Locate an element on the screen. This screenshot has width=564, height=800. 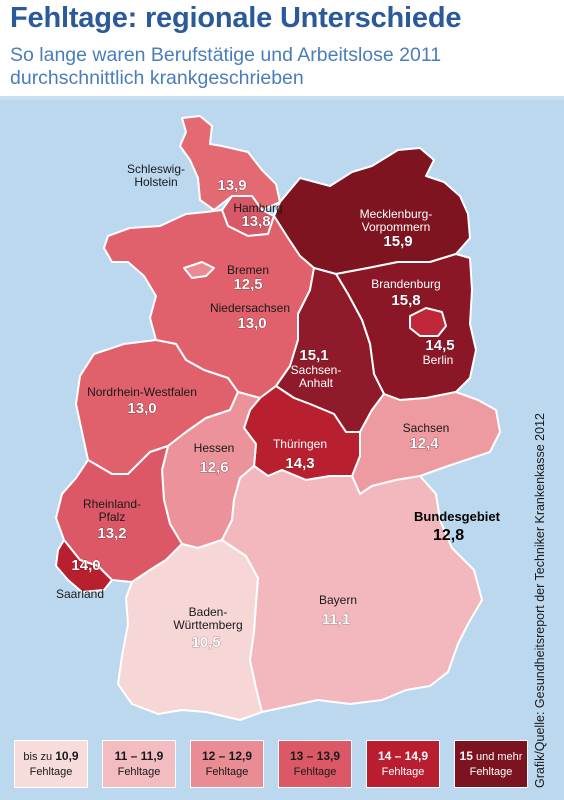
state-value-ni: 13,0 is located at coordinates (251, 323).